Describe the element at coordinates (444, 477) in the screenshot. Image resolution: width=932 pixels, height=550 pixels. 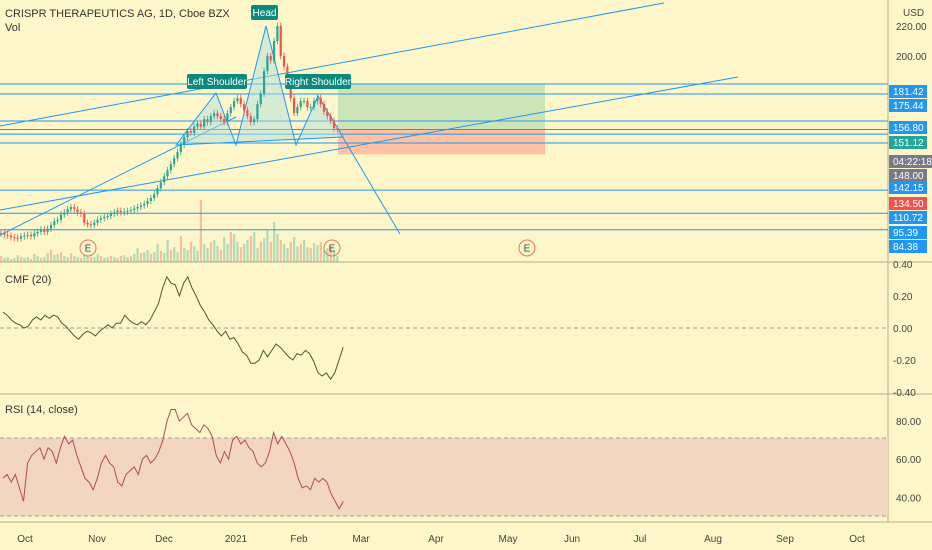
I see `rsi-band` at that location.